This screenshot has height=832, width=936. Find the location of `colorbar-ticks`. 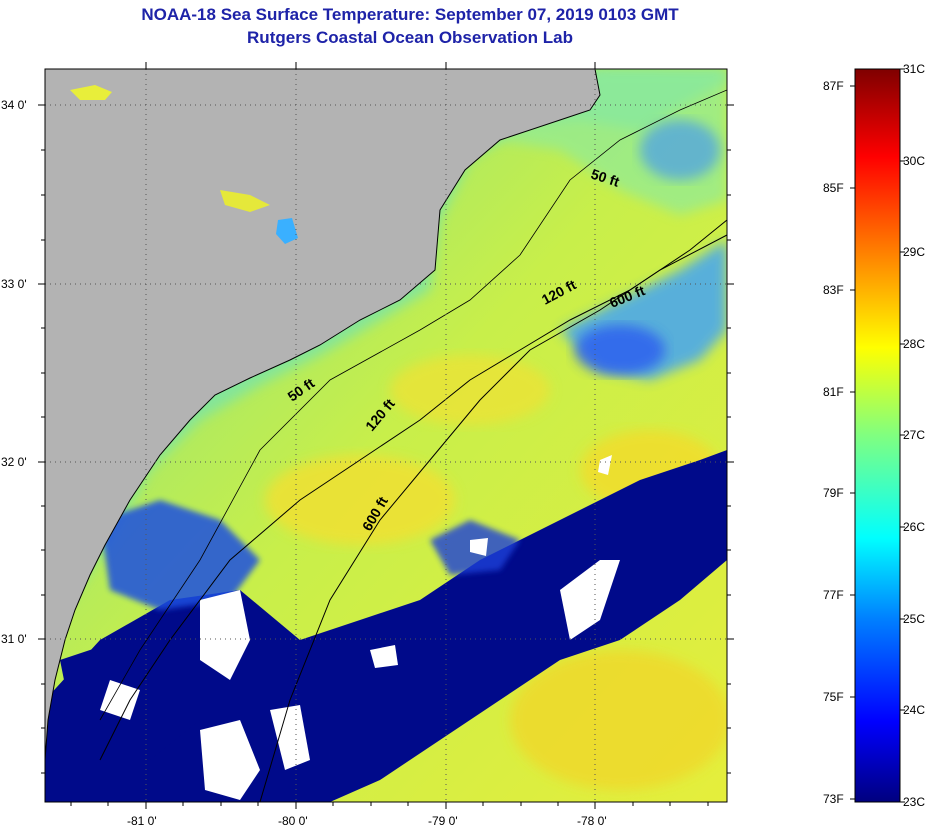

colorbar-ticks is located at coordinates (877, 435).